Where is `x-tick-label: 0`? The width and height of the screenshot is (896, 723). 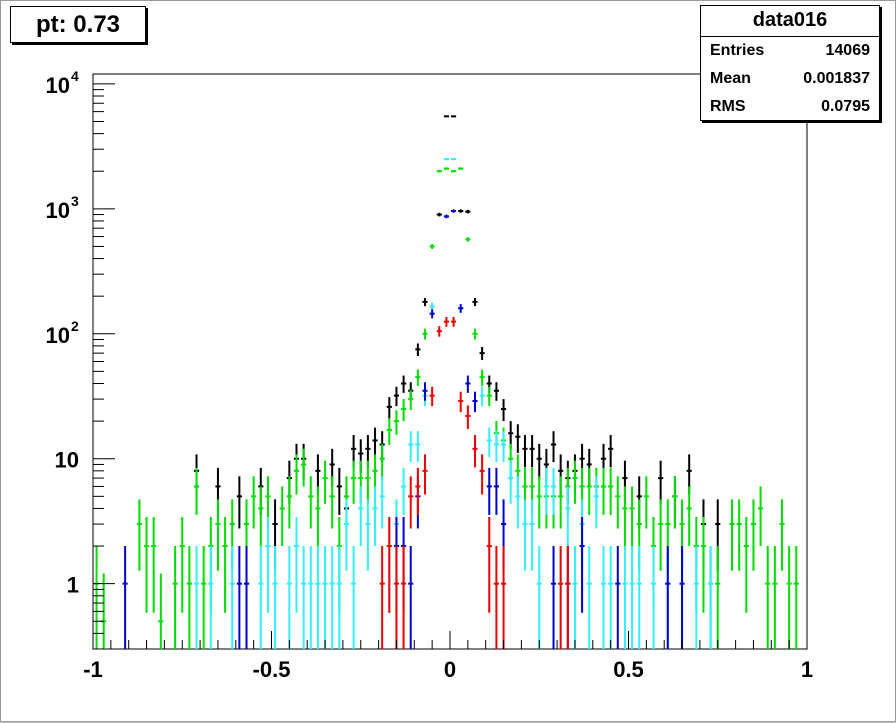 x-tick-label: 0 is located at coordinates (450, 669).